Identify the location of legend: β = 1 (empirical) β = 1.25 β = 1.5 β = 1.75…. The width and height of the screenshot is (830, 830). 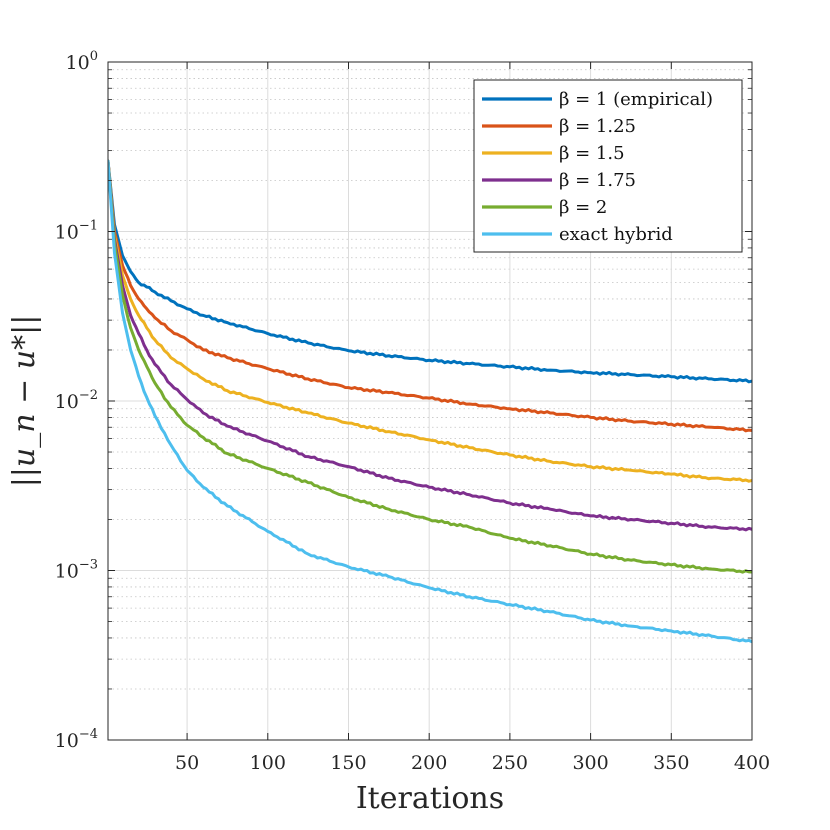
(608, 166).